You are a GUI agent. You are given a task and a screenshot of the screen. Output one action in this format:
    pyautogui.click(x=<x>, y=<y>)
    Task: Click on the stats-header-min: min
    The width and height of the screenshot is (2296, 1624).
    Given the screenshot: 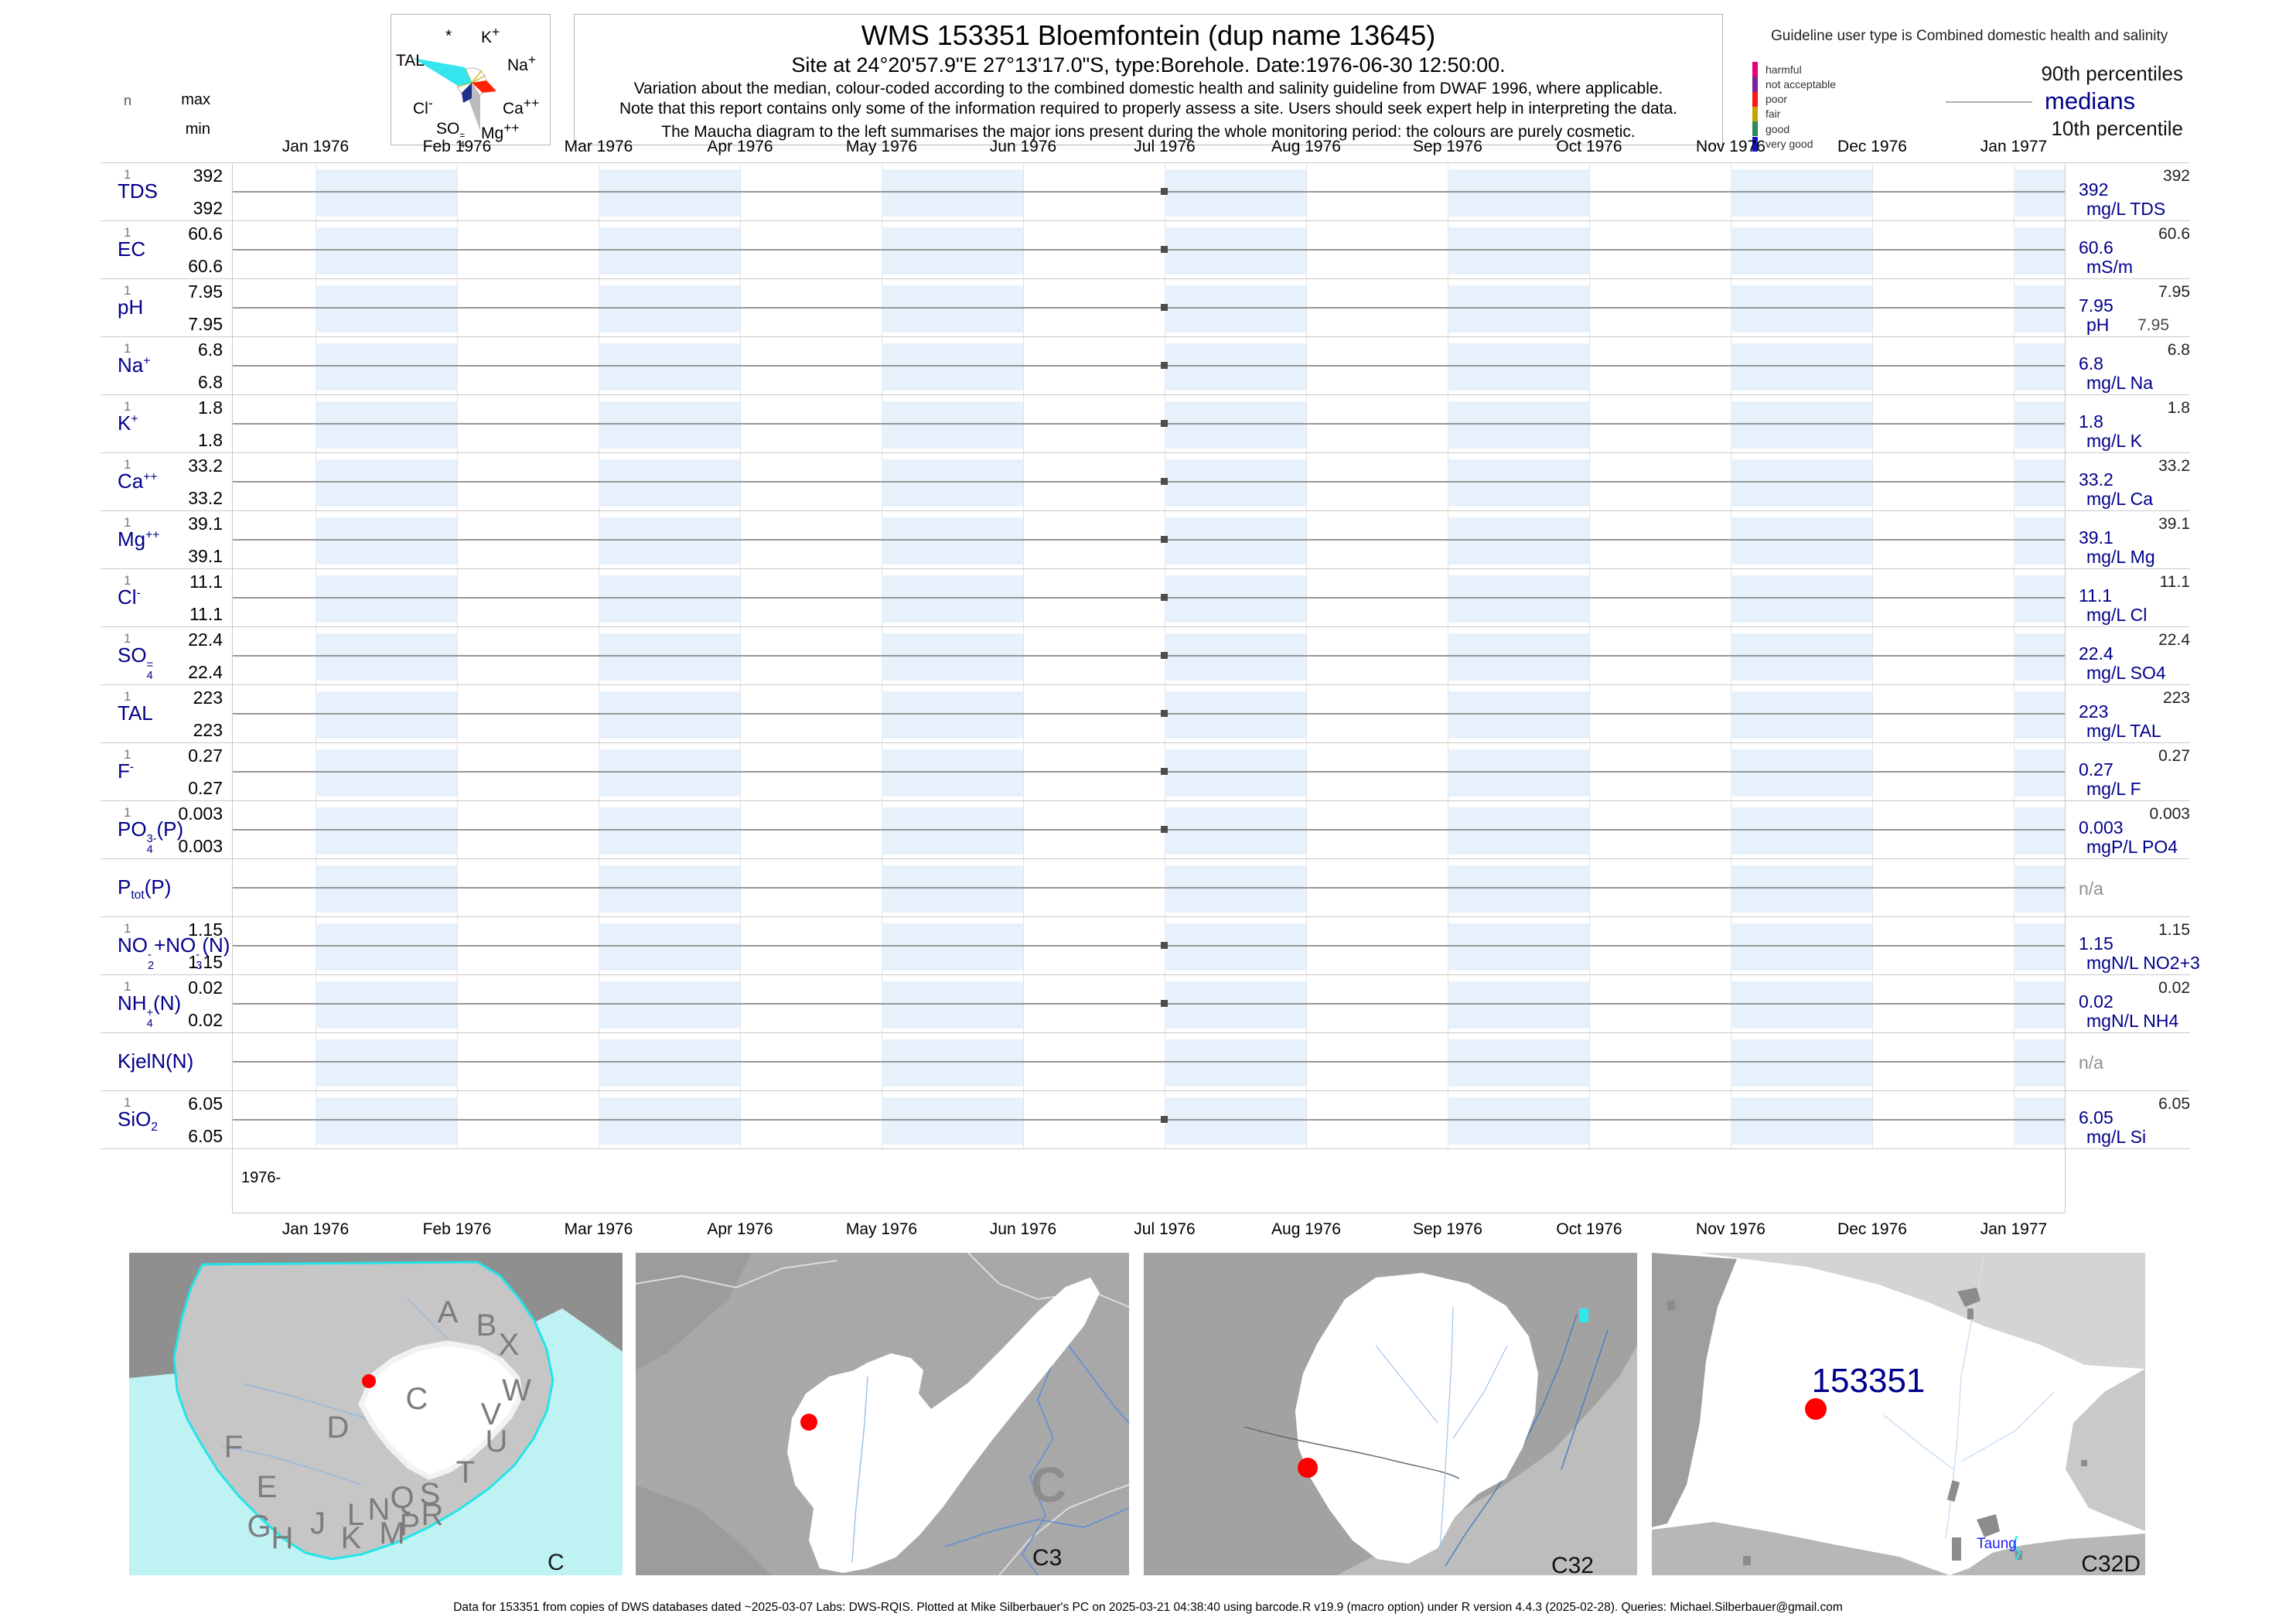 What is the action you would take?
    pyautogui.click(x=197, y=129)
    